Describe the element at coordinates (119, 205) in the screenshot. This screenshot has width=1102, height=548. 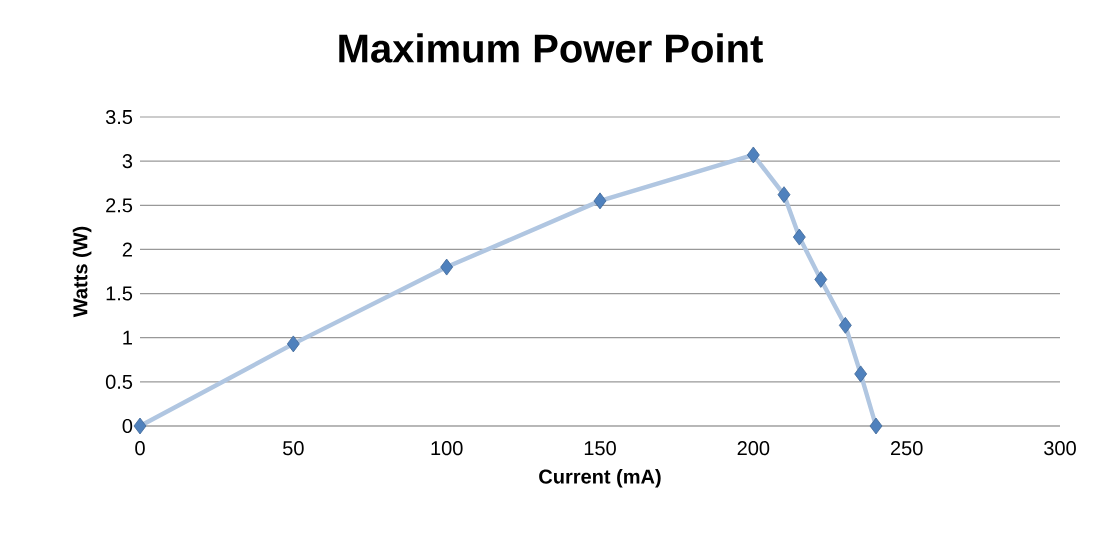
I see `y-tick-label: 2.5` at that location.